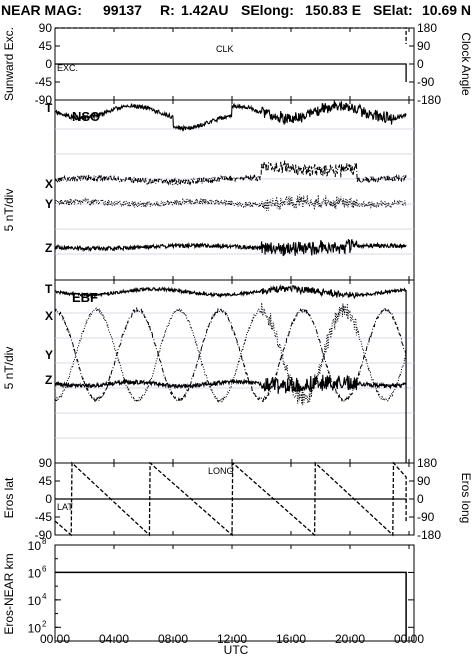  What do you see at coordinates (46, 28) in the screenshot?
I see `sunward-ytick-left-label-0: 90` at bounding box center [46, 28].